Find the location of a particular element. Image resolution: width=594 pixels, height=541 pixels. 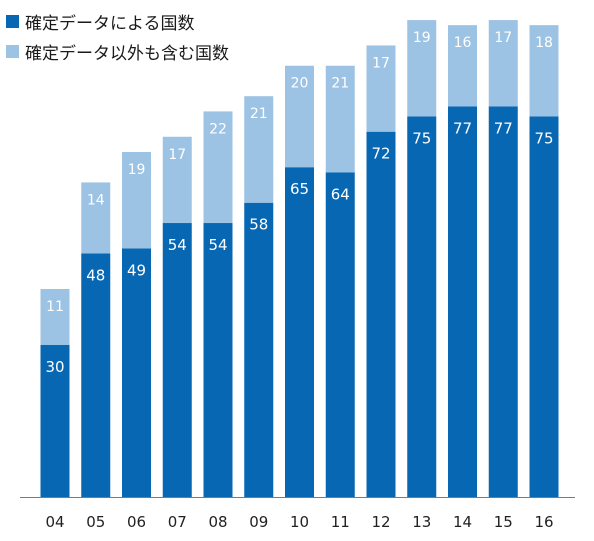

x-tick-label-07: 07 is located at coordinates (177, 522).